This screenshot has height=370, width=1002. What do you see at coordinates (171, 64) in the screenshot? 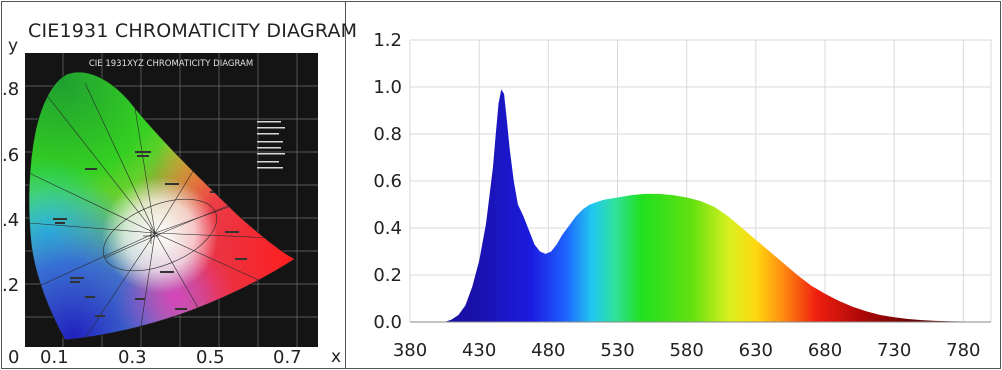
I see `cie-inner-title: CIE 1931XYZ CHROMATICITY DIAGRAM` at bounding box center [171, 64].